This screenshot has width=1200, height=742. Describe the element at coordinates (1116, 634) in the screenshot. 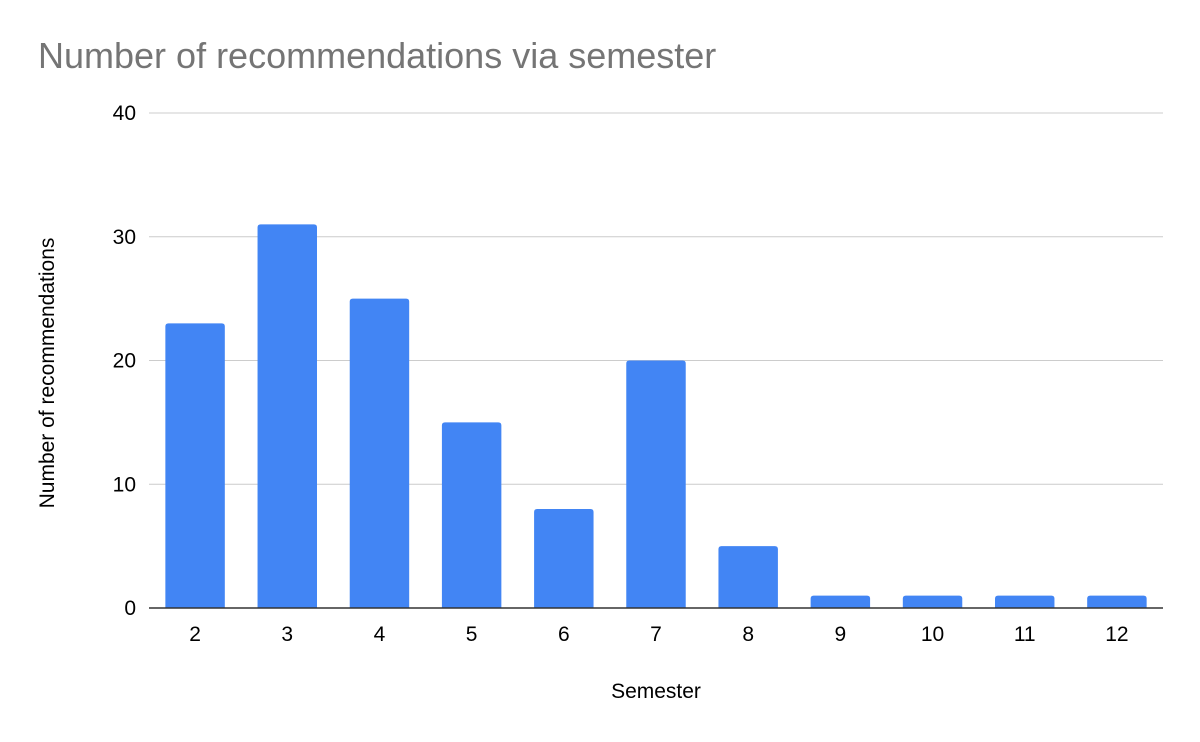

I see `x-tick-label: 12` at that location.